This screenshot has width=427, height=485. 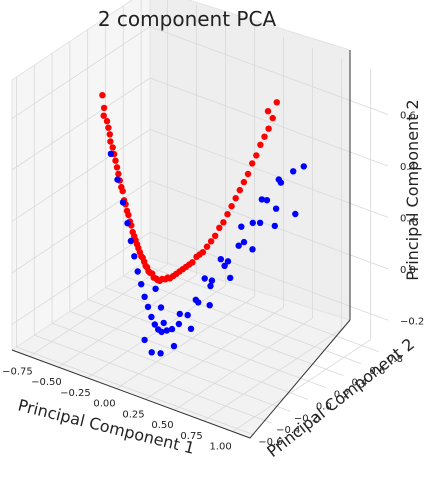 What do you see at coordinates (75, 393) in the screenshot?
I see `x-tick-label: −0.25` at bounding box center [75, 393].